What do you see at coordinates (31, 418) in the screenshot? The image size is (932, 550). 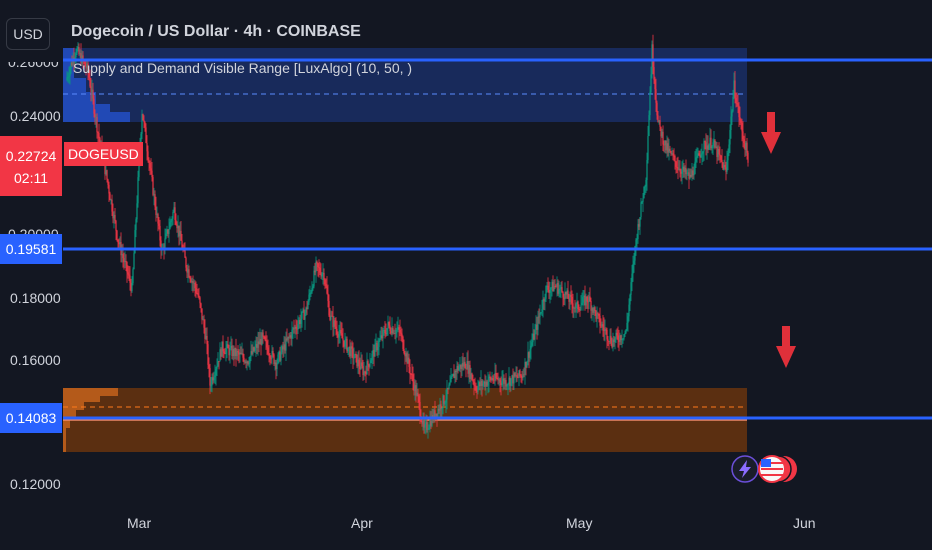 I see `level-price-tag: 0.14083` at bounding box center [31, 418].